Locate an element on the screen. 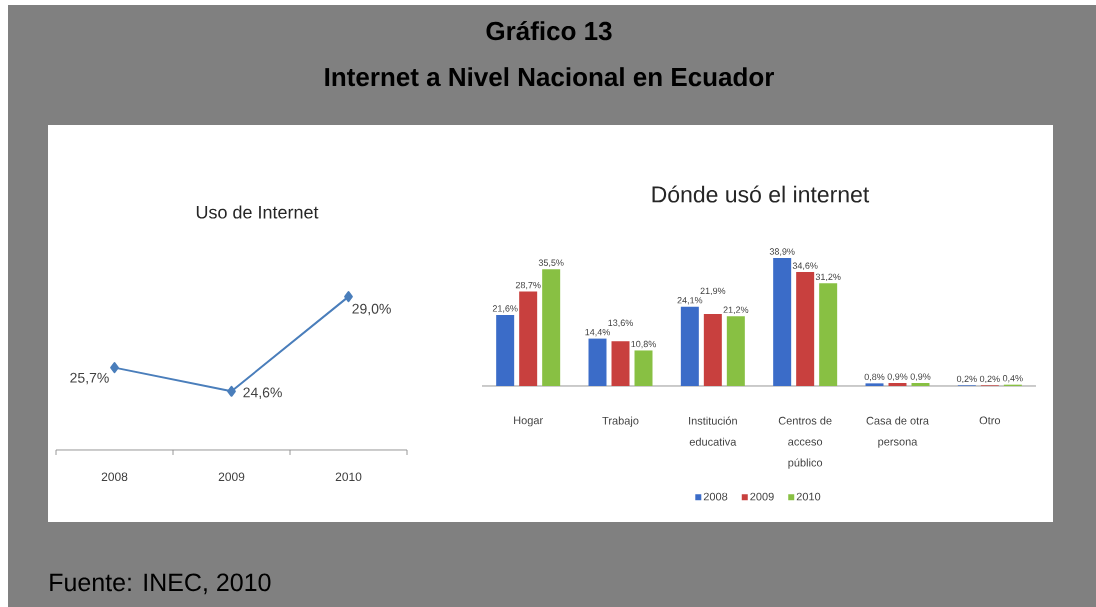 The image size is (1096, 607). x-tick-label: 2010 is located at coordinates (348, 477).